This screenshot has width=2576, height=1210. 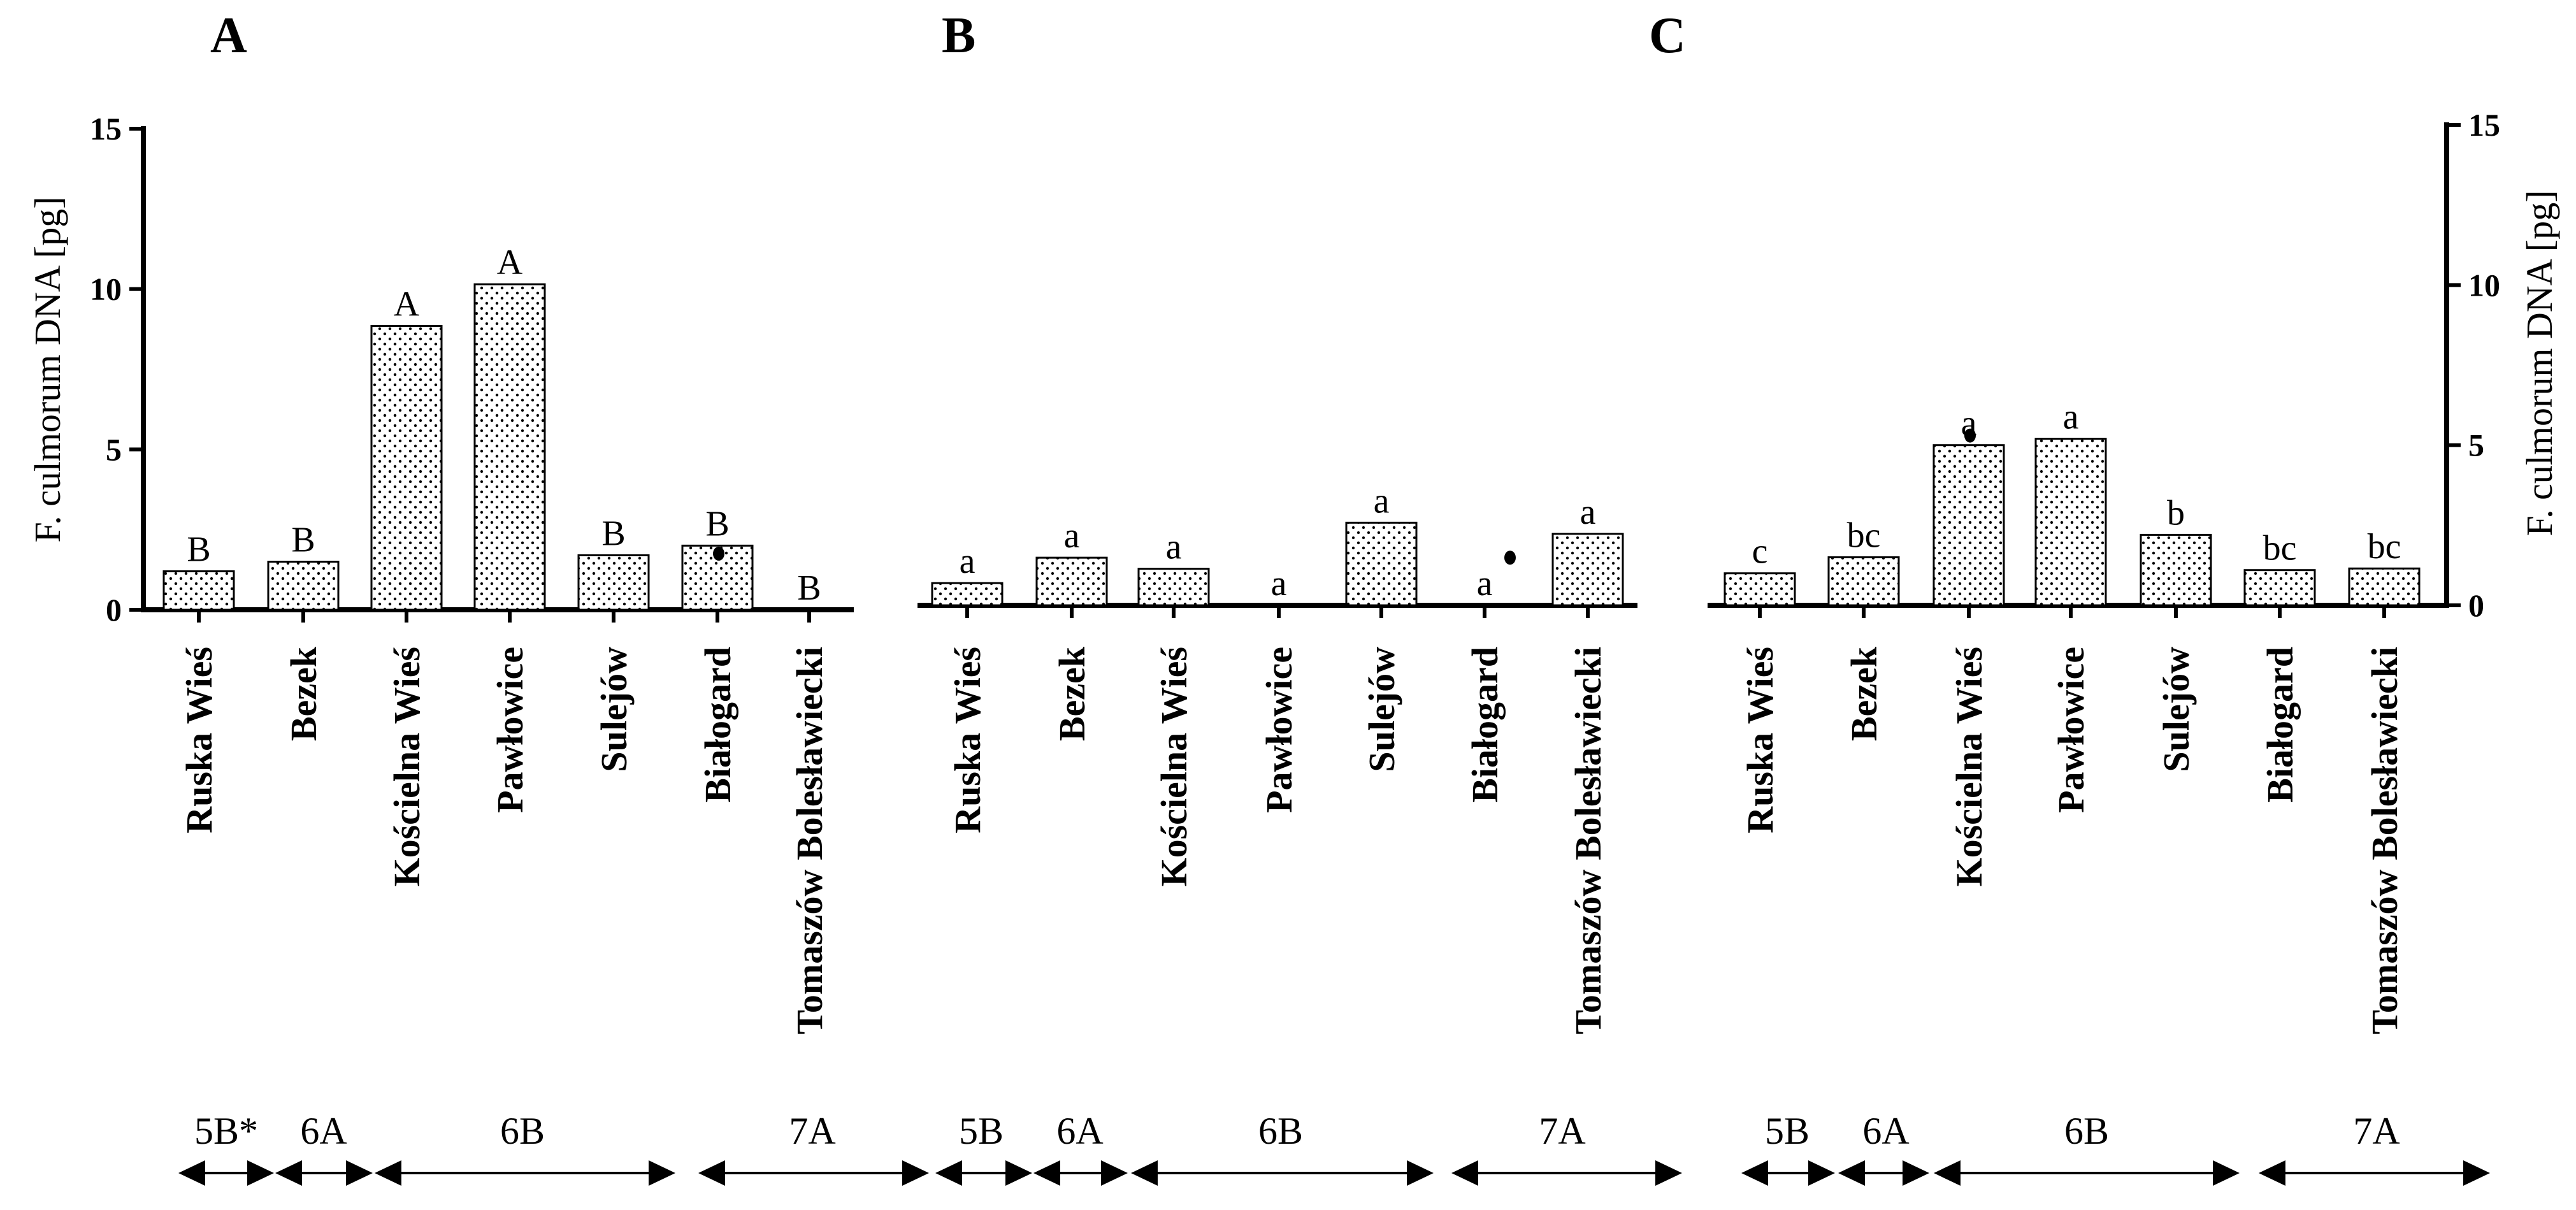 What do you see at coordinates (959, 36) in the screenshot?
I see `panel-b-title: B` at bounding box center [959, 36].